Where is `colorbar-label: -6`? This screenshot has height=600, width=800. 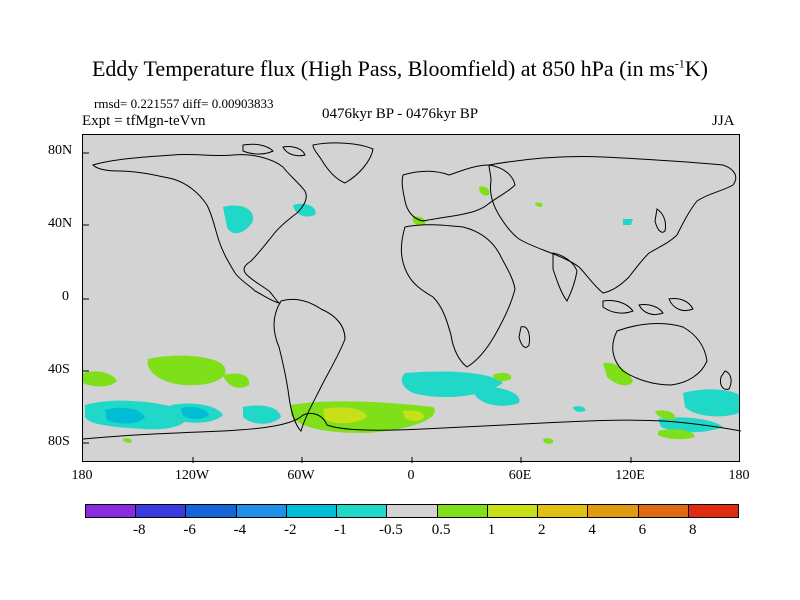
colorbar-label: -6 is located at coordinates (189, 530).